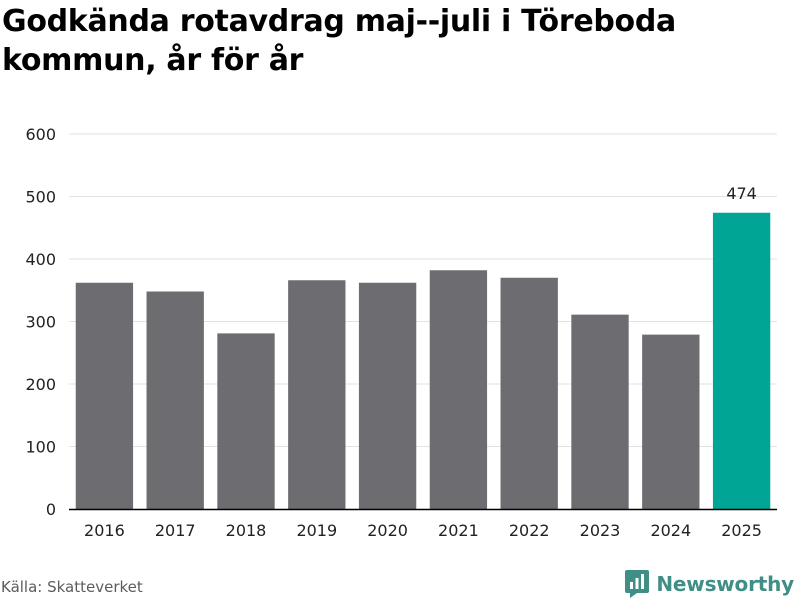 The width and height of the screenshot is (800, 600). I want to click on x-tick-label: 2022, so click(529, 530).